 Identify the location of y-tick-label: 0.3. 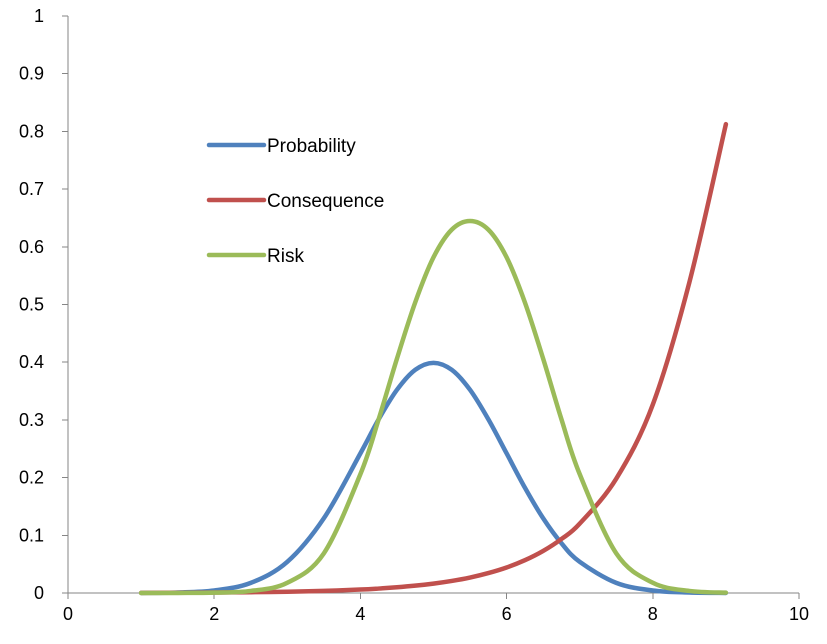
(31, 420).